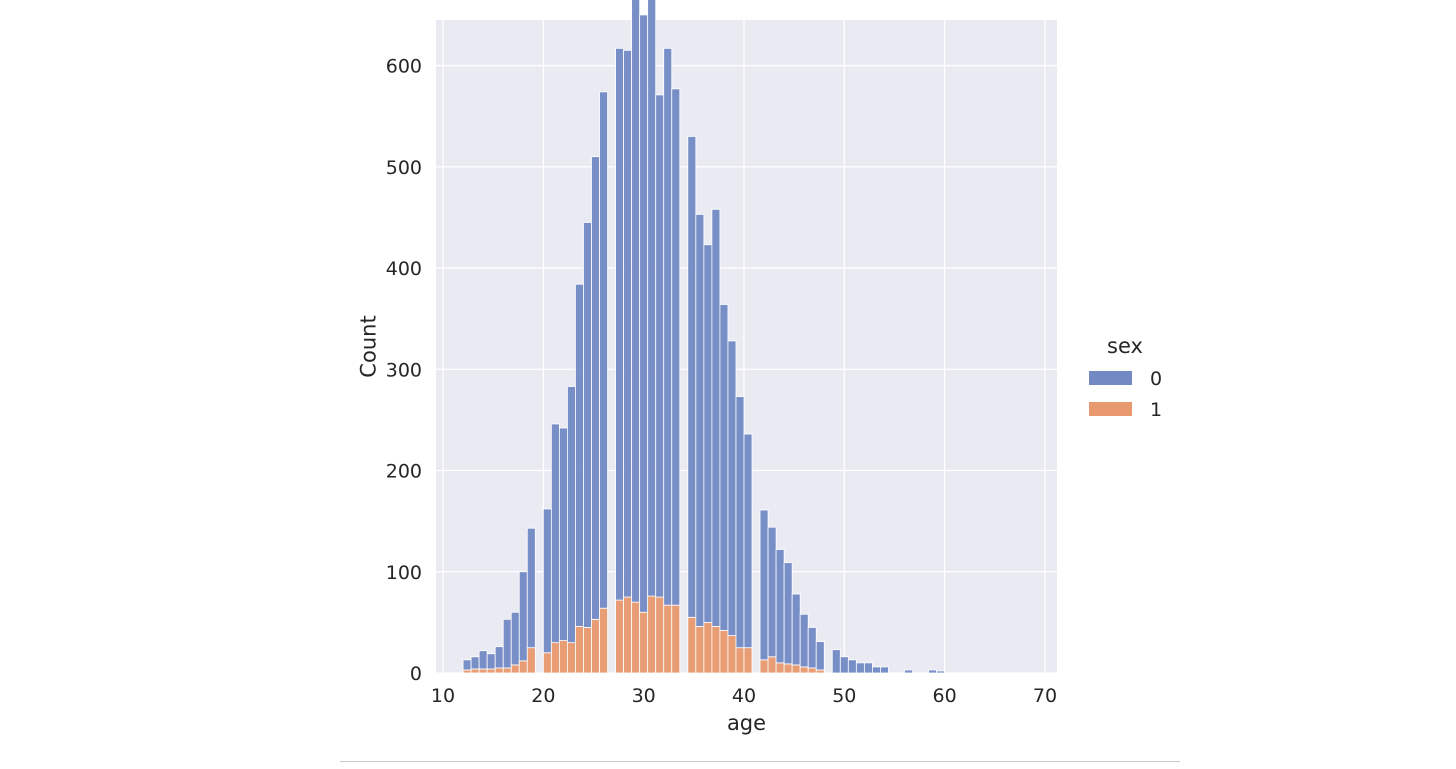  I want to click on x-tick-label: 70, so click(1045, 696).